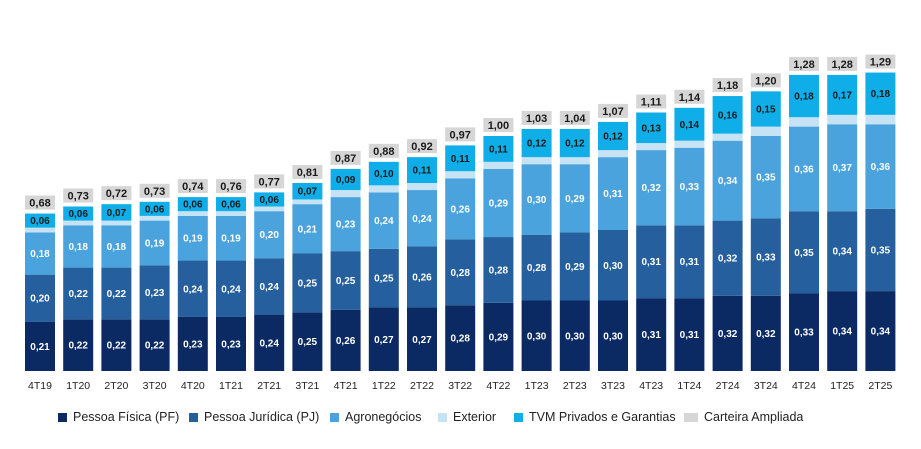 This screenshot has width=921, height=449. I want to click on total-cap-2T21, so click(269, 181).